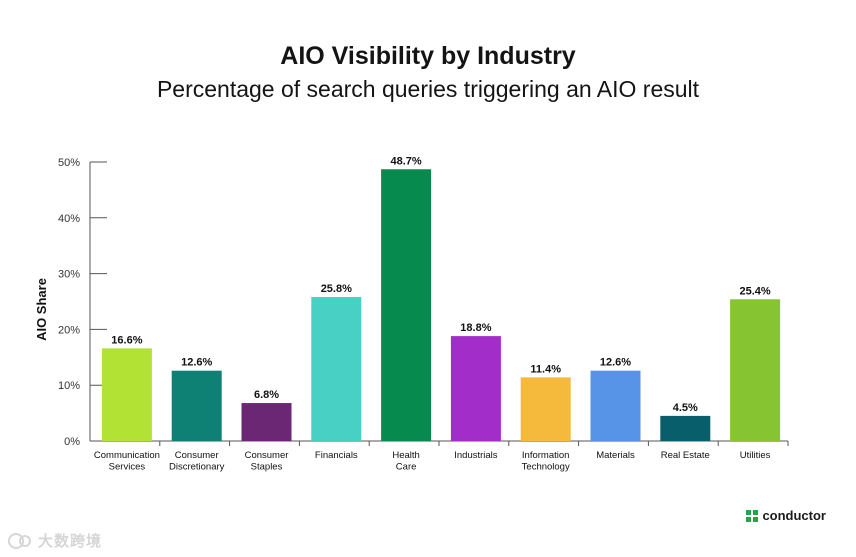 Image resolution: width=856 pixels, height=557 pixels. Describe the element at coordinates (69, 275) in the screenshot. I see `y-tick-label: 30%` at that location.